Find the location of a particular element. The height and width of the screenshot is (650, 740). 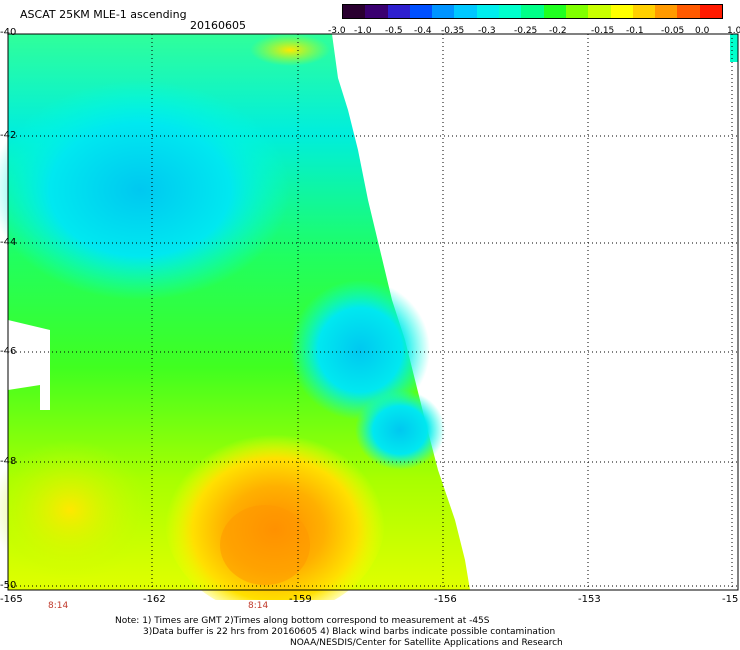

longitude-tick-label: -162 is located at coordinates (154, 599).